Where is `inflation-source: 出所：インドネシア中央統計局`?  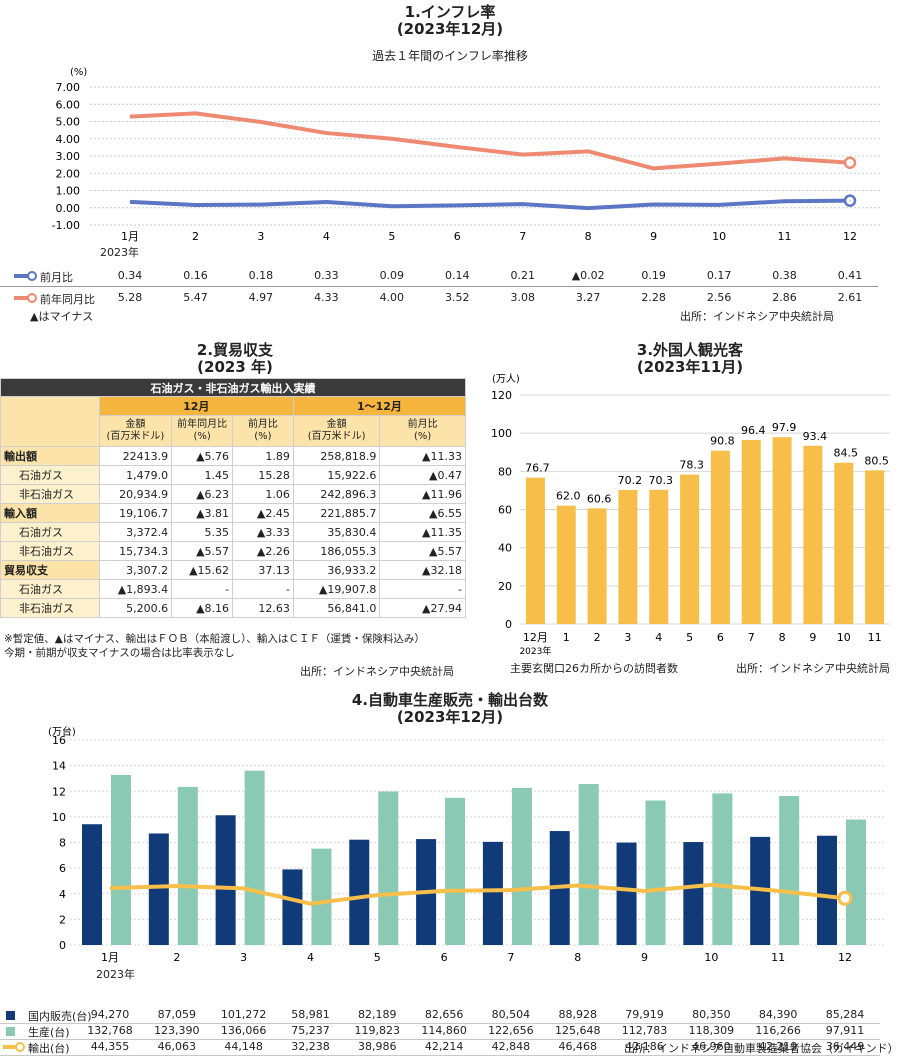 inflation-source: 出所：インドネシア中央統計局 is located at coordinates (757, 316).